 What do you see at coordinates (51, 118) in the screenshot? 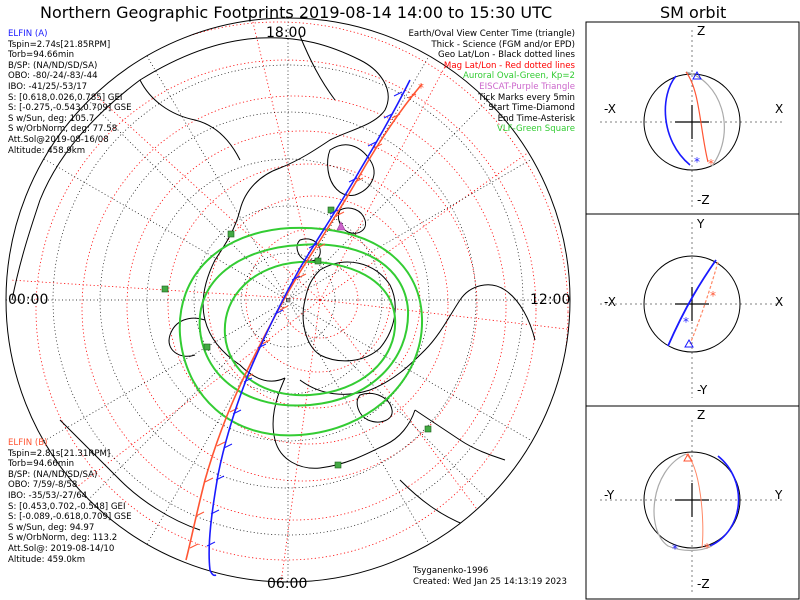
I see `elfin-a-info-line: S w/Sun, deg: 105.7` at bounding box center [51, 118].